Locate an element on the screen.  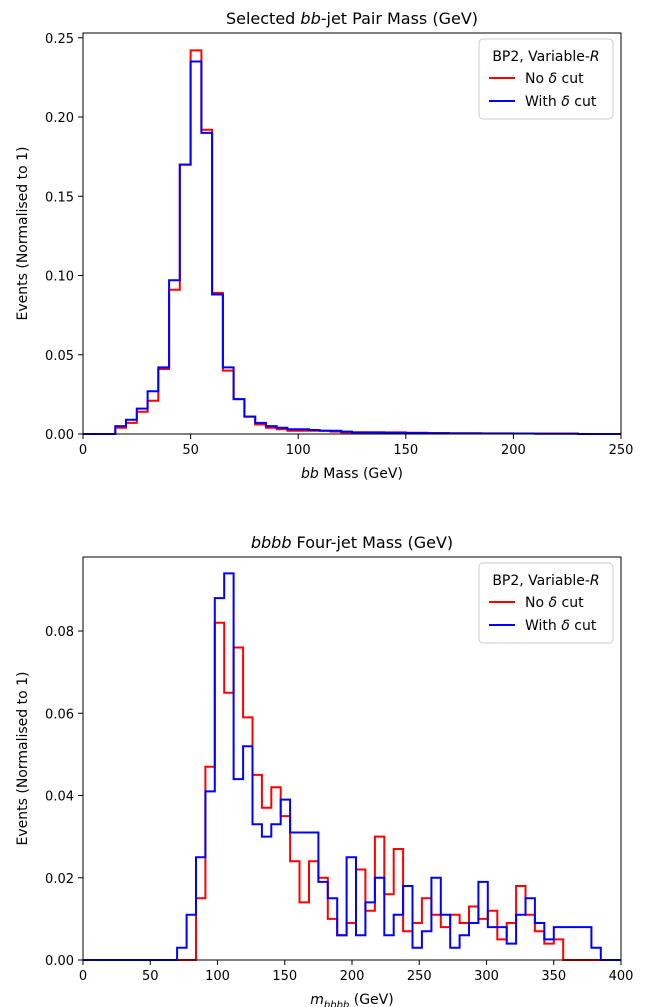
chart-title: Selected bb-jet Pair Mass (GeV) is located at coordinates (352, 18).